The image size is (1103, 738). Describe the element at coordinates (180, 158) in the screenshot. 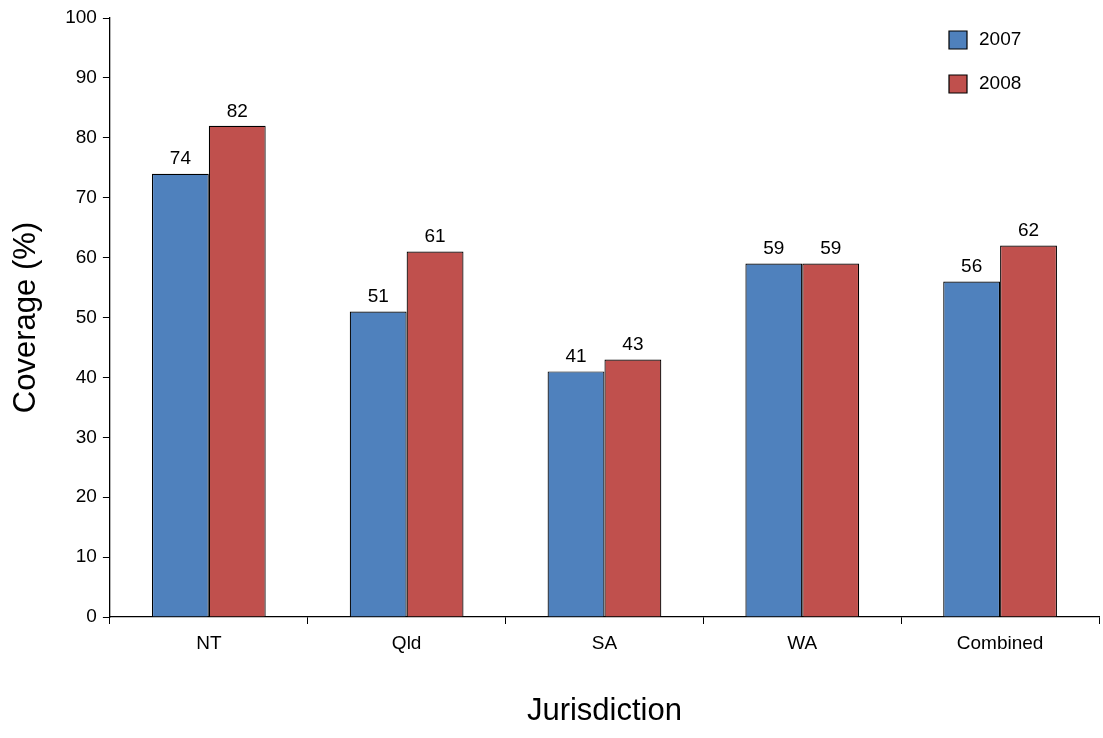

I see `data-label: 74` at that location.